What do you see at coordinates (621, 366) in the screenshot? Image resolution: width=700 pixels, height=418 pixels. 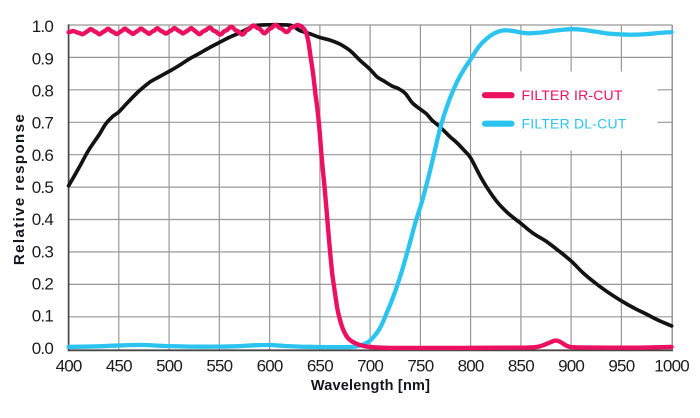 I see `svg-text: 950` at bounding box center [621, 366].